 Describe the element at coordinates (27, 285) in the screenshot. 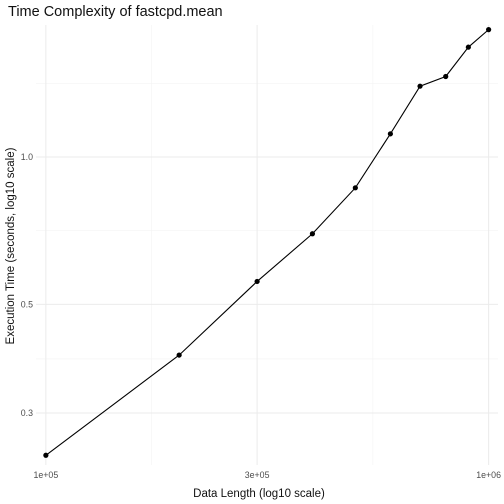

I see `y-axis-ticks: 0.3 0.5 1.0` at that location.